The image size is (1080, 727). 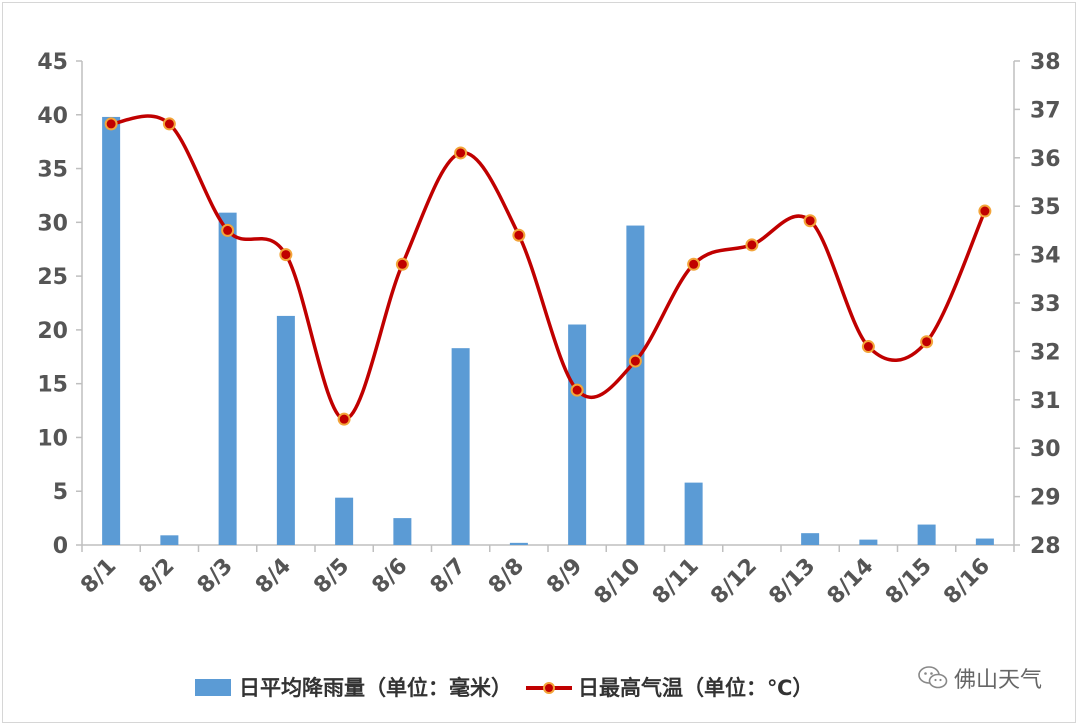 I want to click on y-right-tick-label: 38, so click(x=1045, y=62).